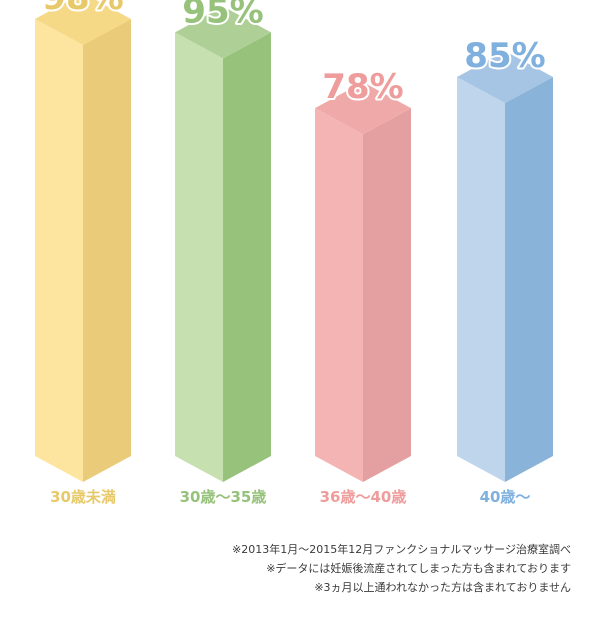 The image size is (589, 618). Describe the element at coordinates (504, 56) in the screenshot. I see `data-label-4: 85%` at that location.